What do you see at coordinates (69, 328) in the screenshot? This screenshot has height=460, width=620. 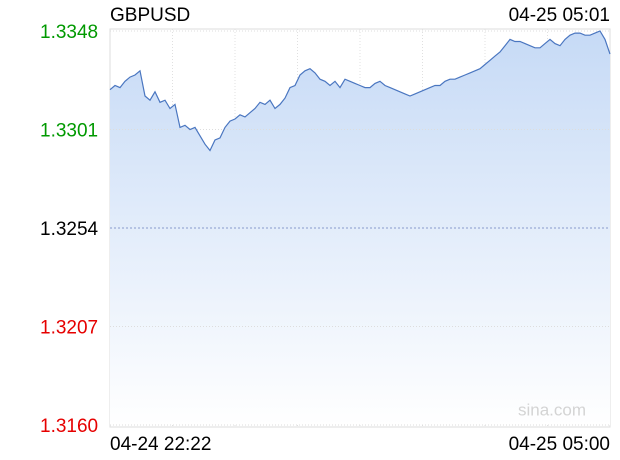 I see `y-tick-label: 1.3207` at bounding box center [69, 328].